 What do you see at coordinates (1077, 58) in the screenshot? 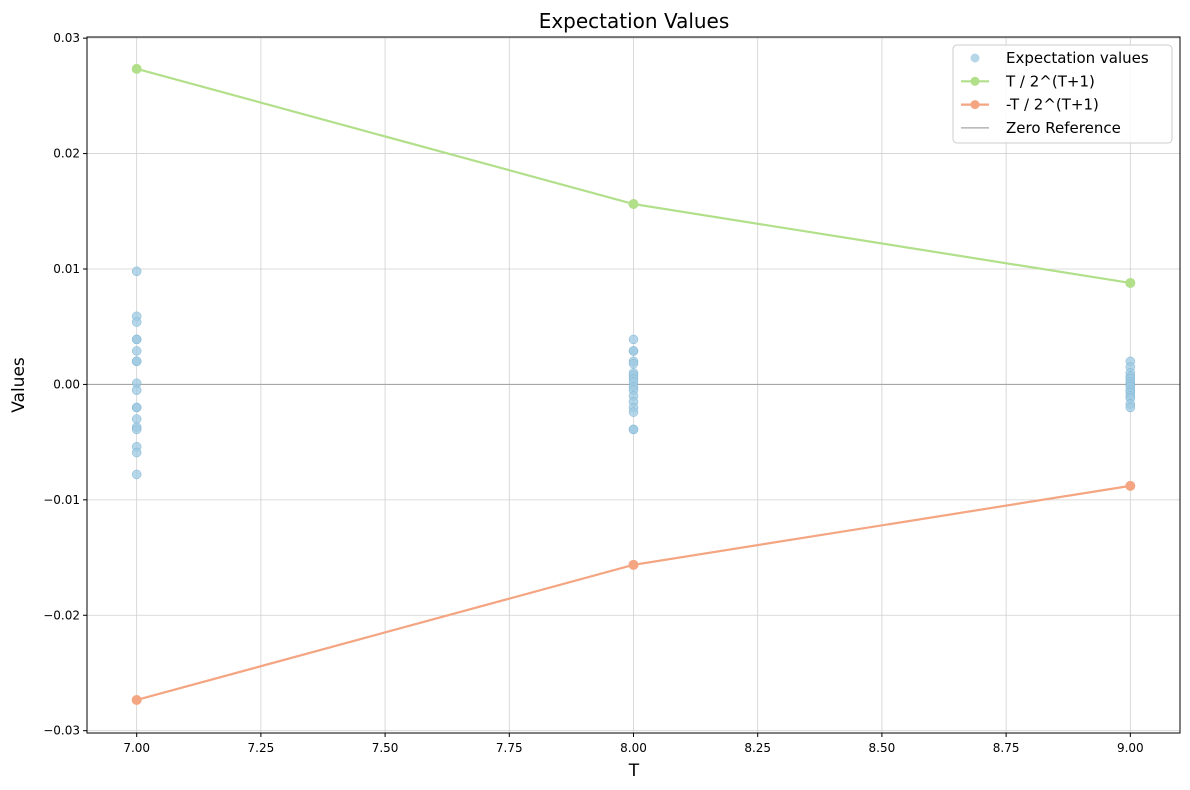
I see `legend-label: Expectation values` at bounding box center [1077, 58].